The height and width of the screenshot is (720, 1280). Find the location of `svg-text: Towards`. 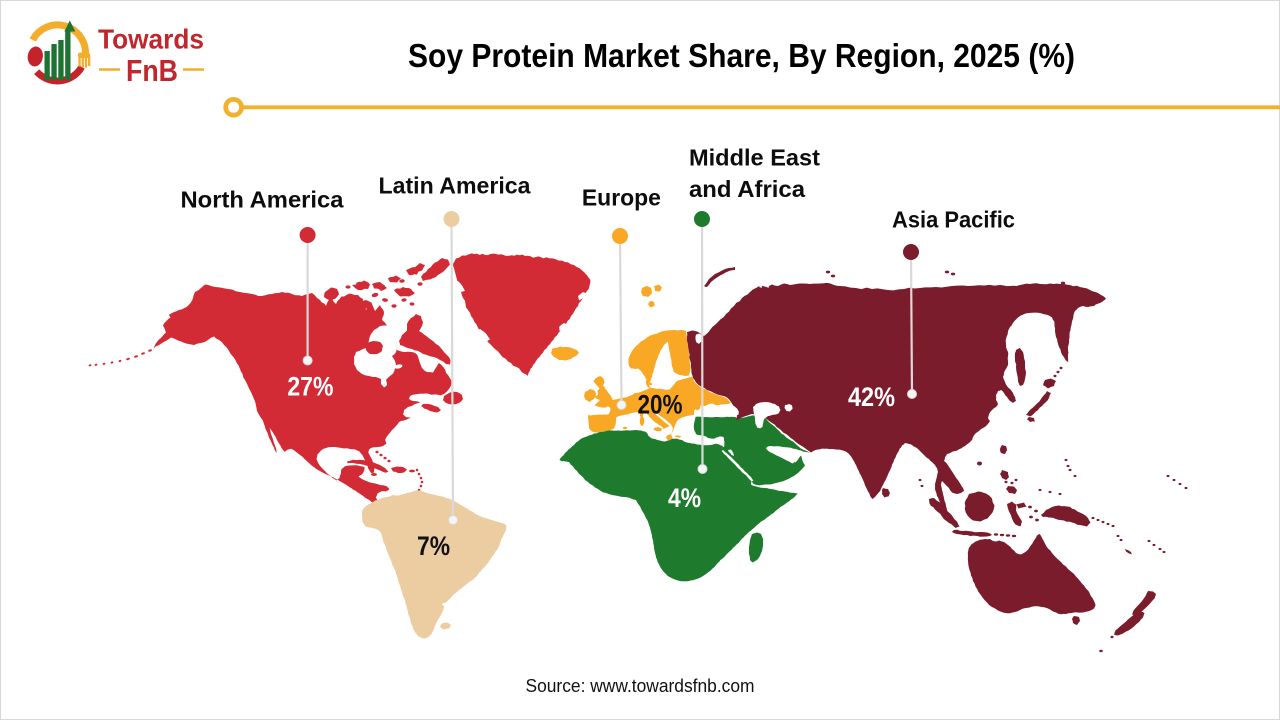

svg-text: Towards is located at coordinates (151, 39).